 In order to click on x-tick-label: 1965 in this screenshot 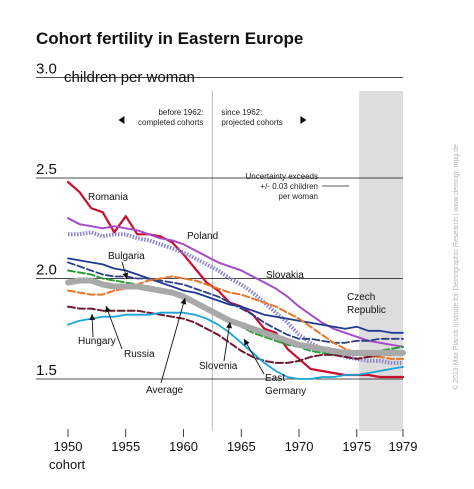, I will do `click(241, 446)`.